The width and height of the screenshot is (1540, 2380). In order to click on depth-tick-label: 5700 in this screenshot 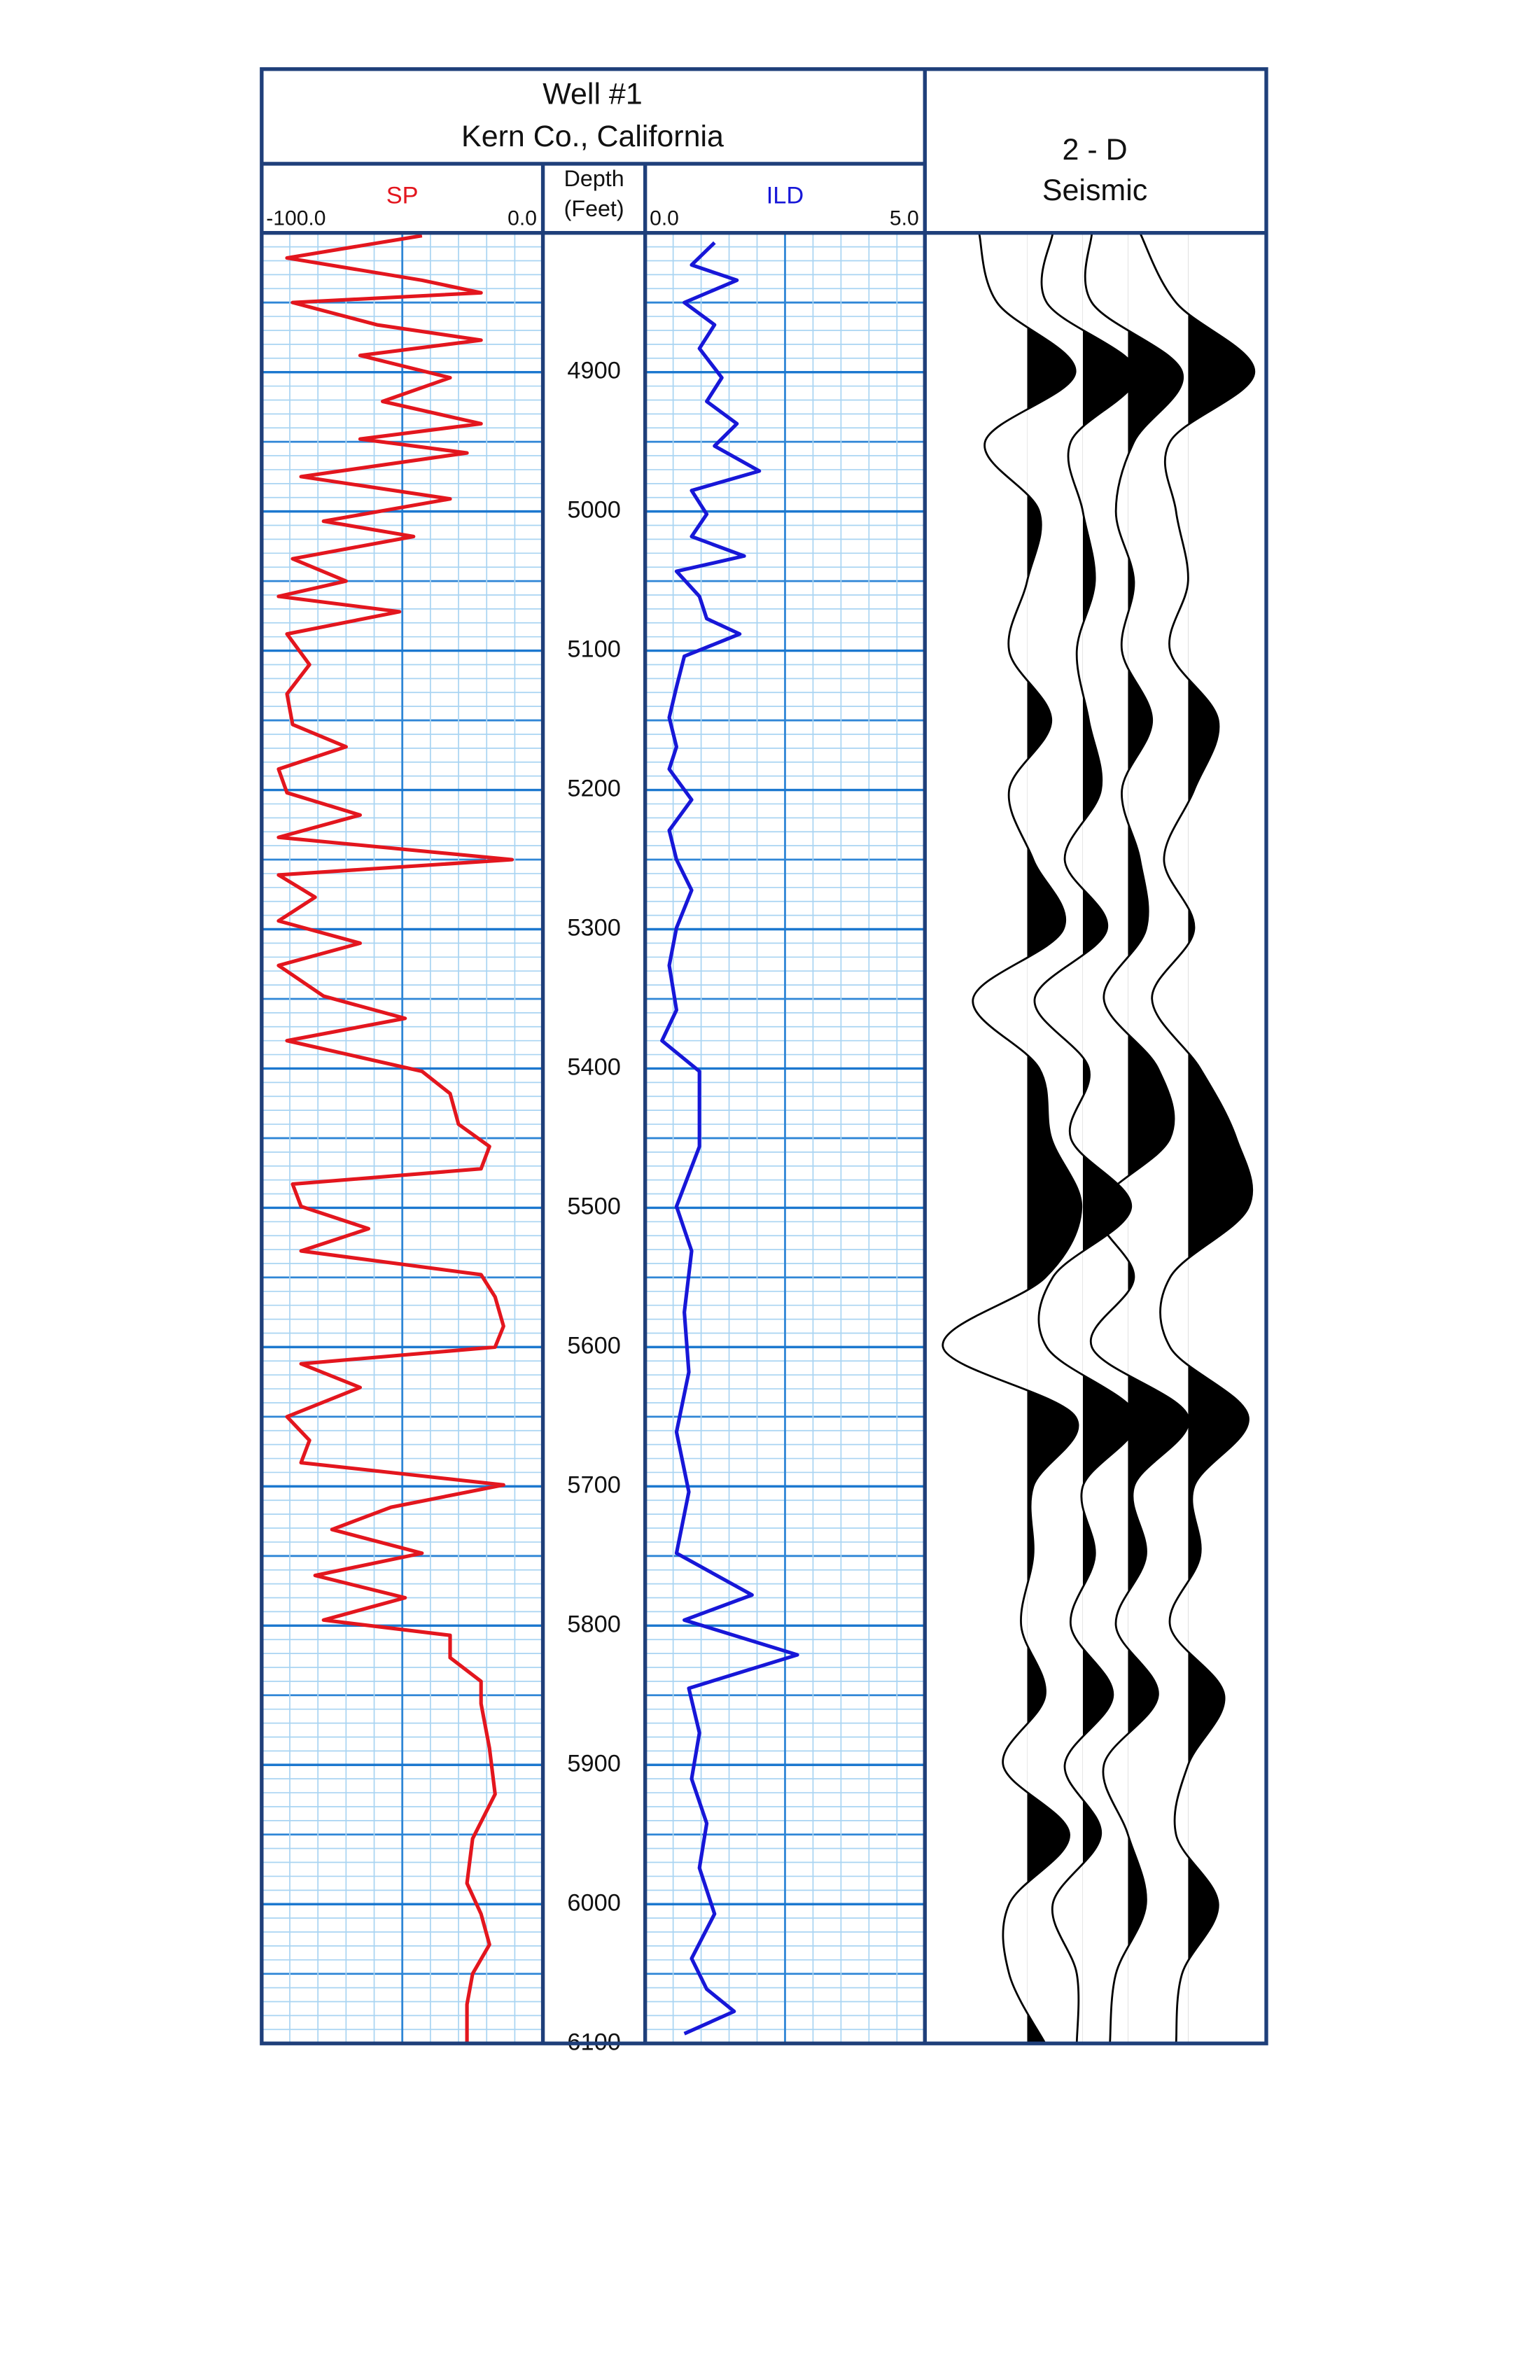, I will do `click(593, 1484)`.